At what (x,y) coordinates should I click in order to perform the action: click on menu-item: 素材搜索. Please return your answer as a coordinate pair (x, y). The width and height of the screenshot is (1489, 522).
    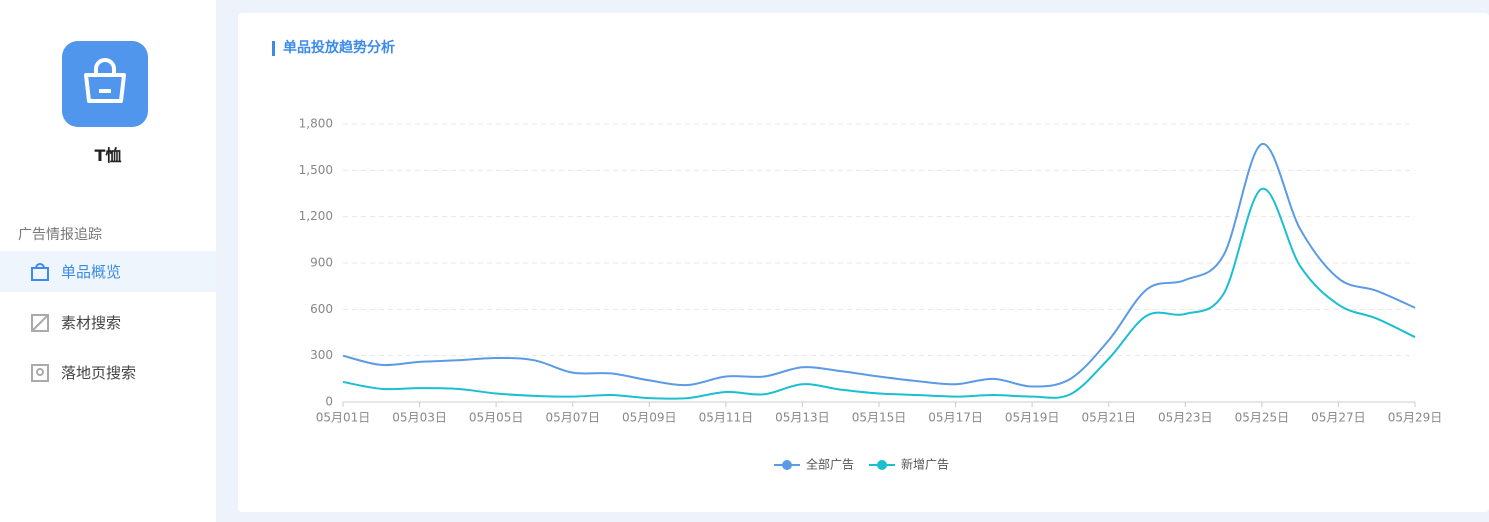
    Looking at the image, I should click on (108, 322).